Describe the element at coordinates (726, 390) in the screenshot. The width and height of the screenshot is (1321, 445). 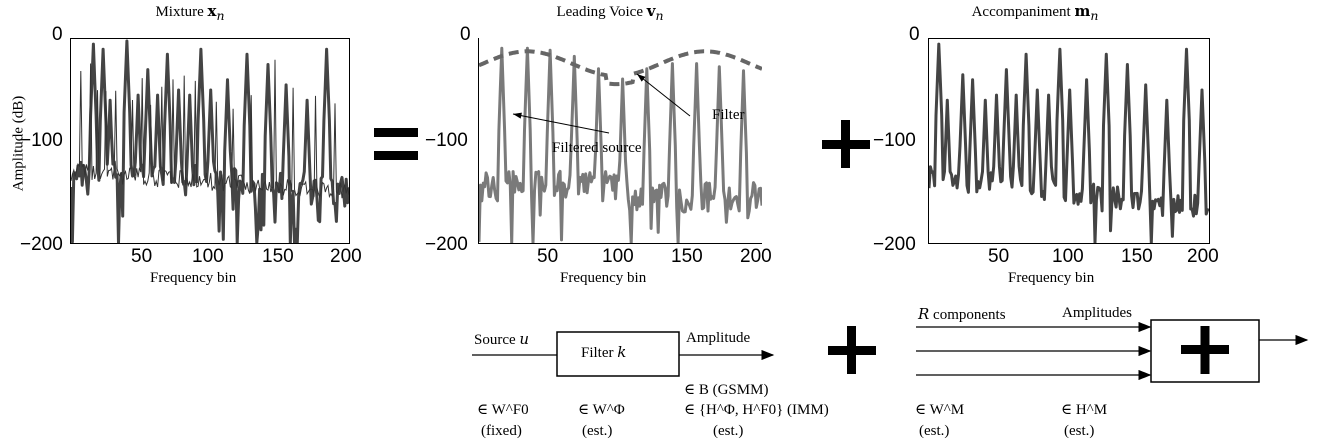
I see `set-b-gsmm: ∈ B (GSMM)` at that location.